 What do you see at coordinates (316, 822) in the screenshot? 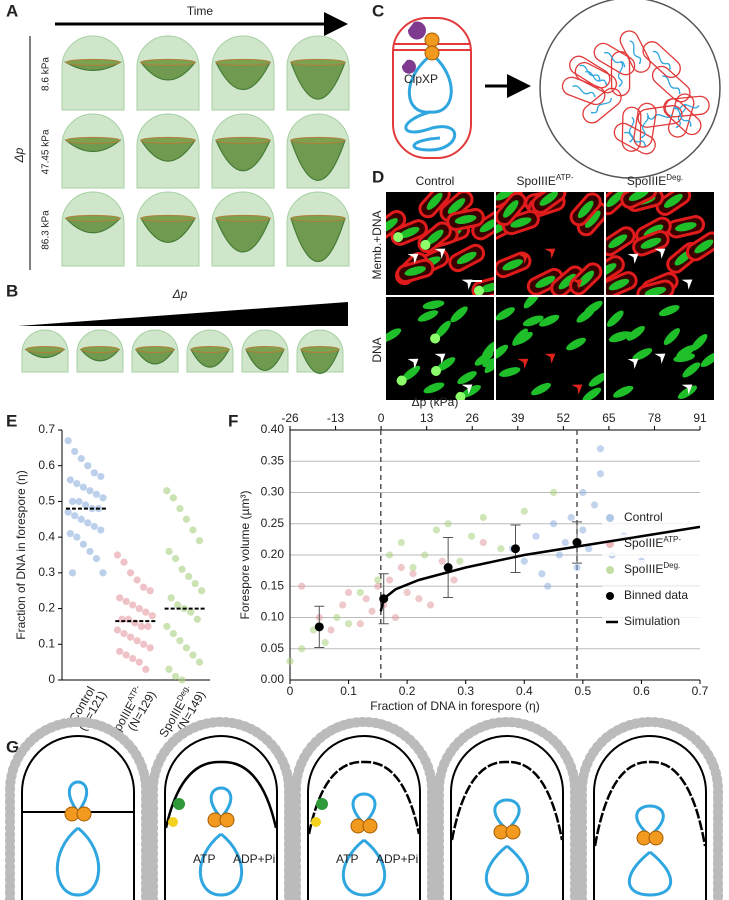
I see `protein` at bounding box center [316, 822].